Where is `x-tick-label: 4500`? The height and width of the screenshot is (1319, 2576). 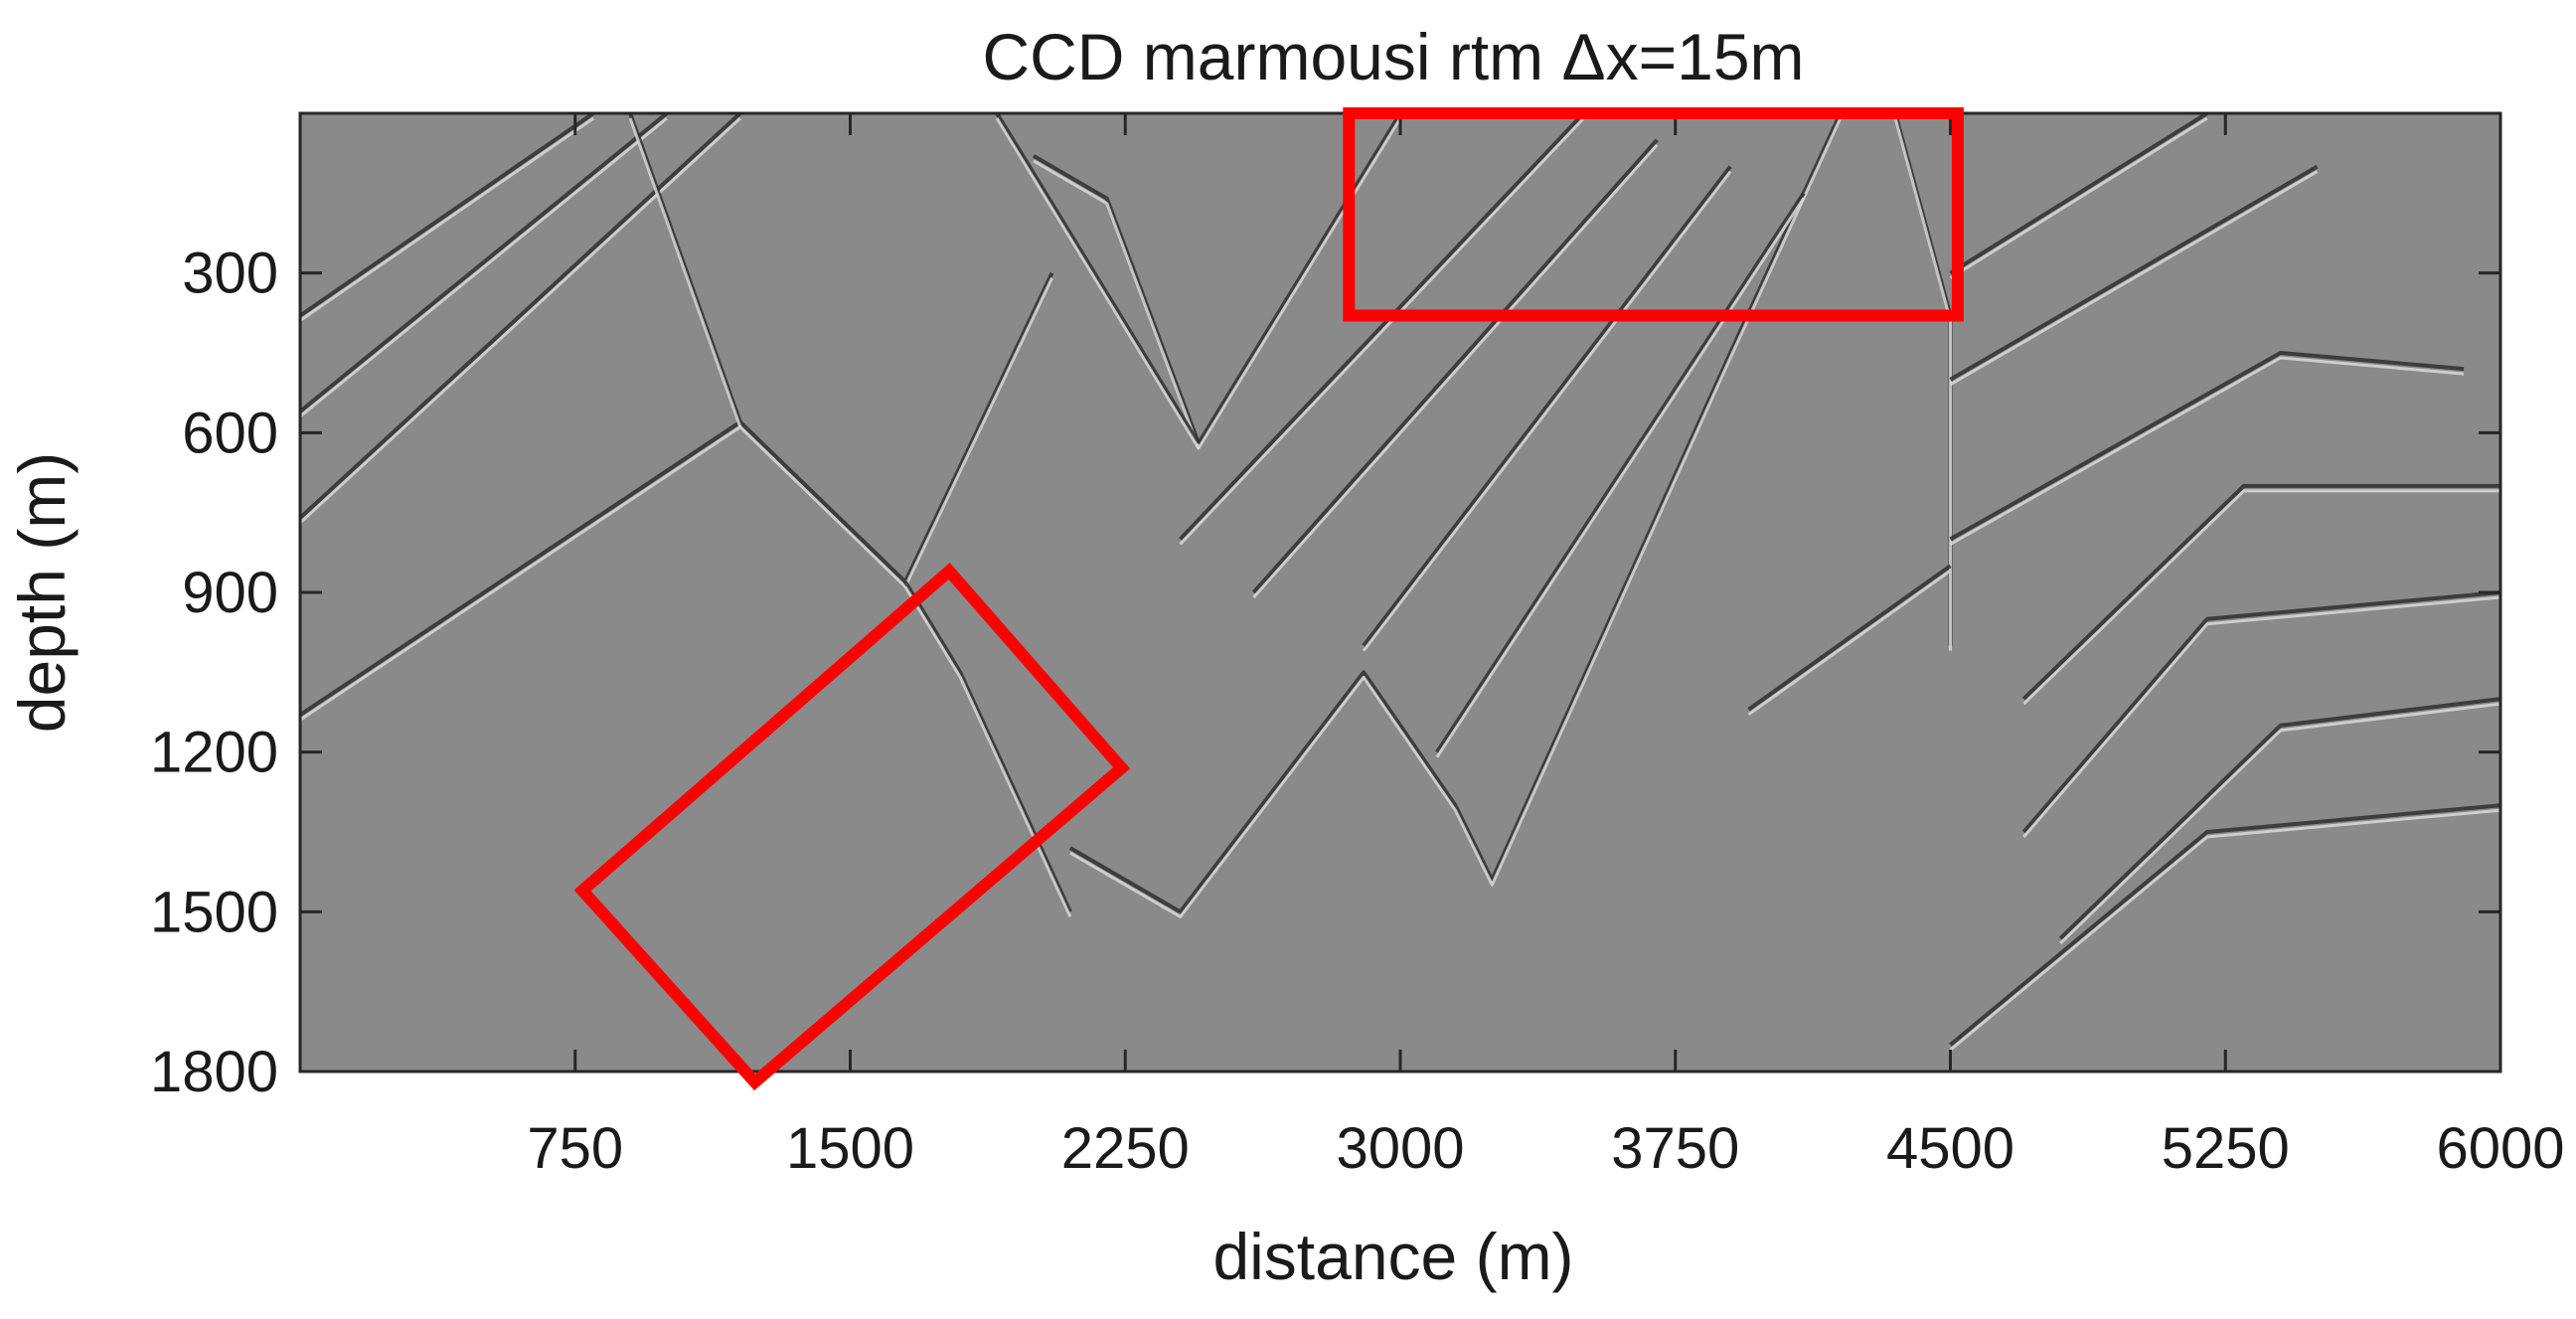 x-tick-label: 4500 is located at coordinates (1950, 1148).